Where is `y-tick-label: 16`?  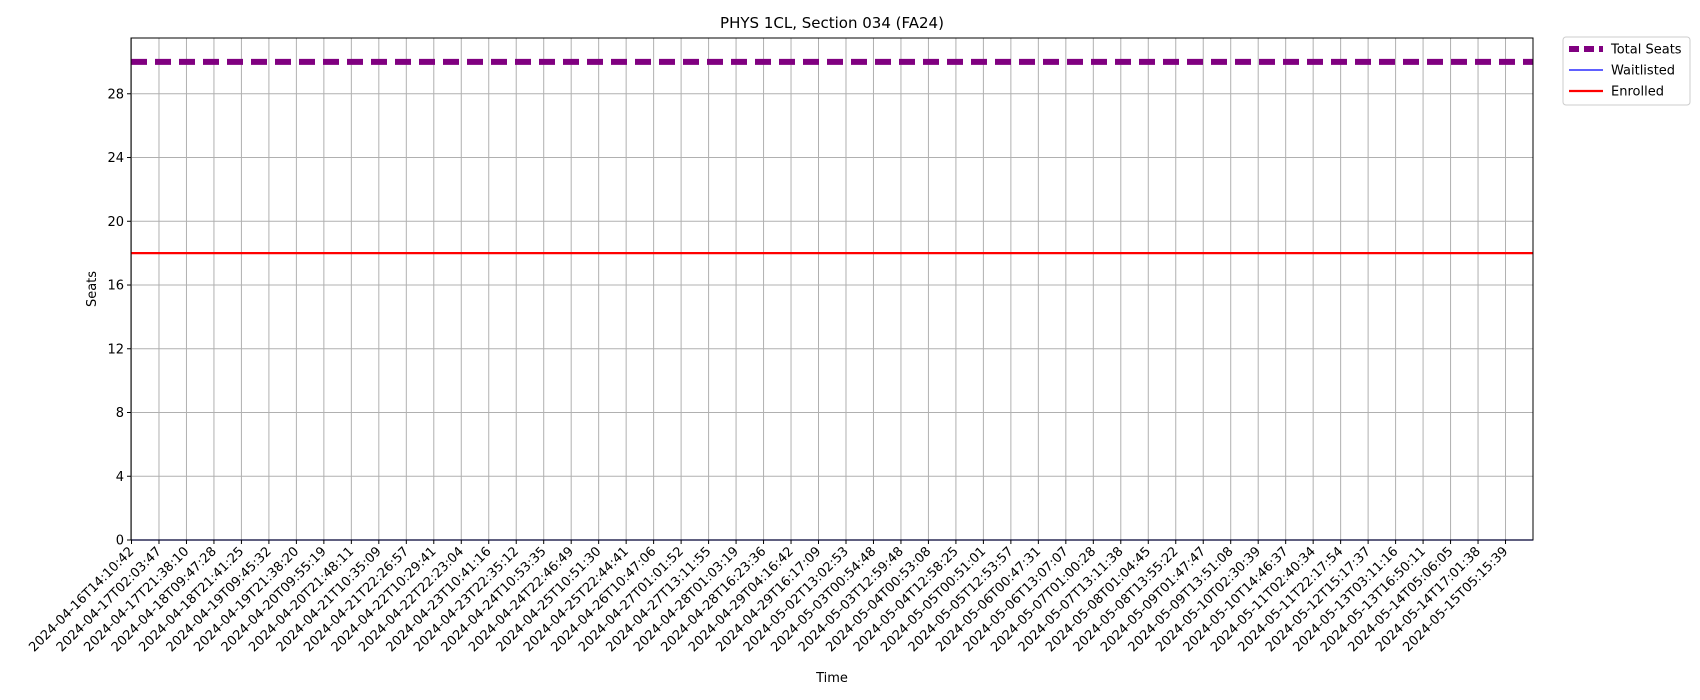
y-tick-label: 16 is located at coordinates (115, 286).